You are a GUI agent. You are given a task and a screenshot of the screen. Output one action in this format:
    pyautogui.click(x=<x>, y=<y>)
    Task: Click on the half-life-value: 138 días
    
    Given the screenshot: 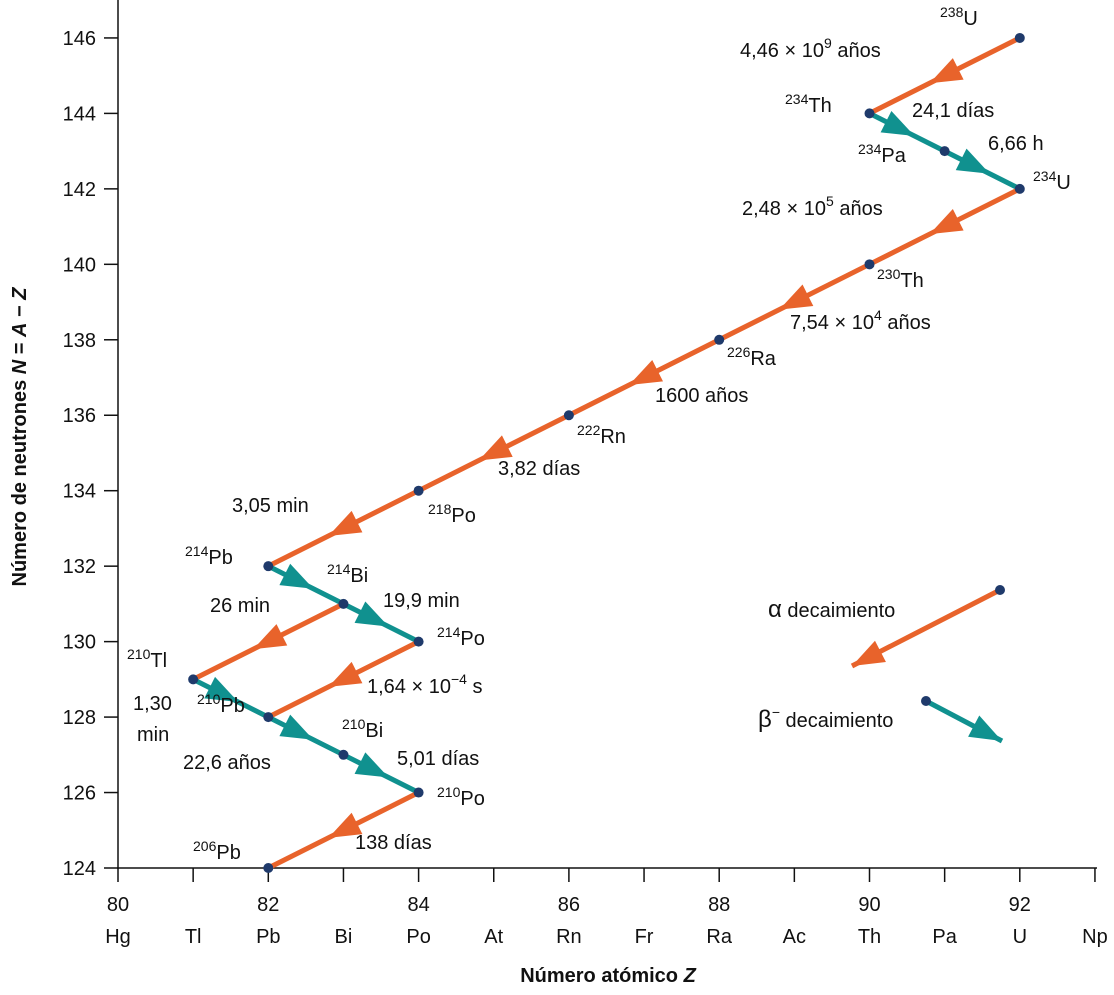 What is the action you would take?
    pyautogui.click(x=393, y=843)
    